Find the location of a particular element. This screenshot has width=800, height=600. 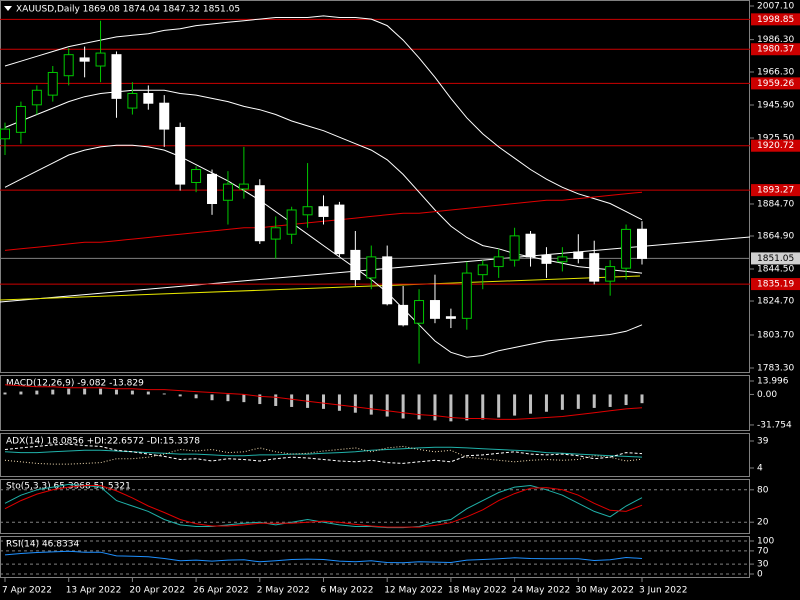

y-tick-label: 1986.30 is located at coordinates (775, 40).